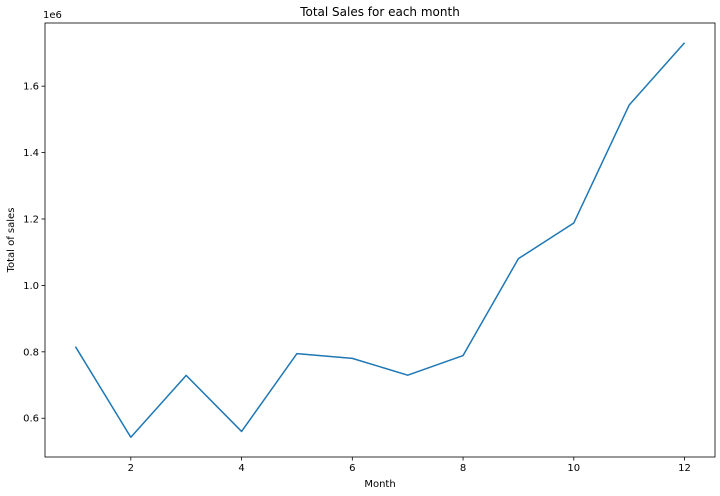  I want to click on y-tick-label: 1.4, so click(31, 153).